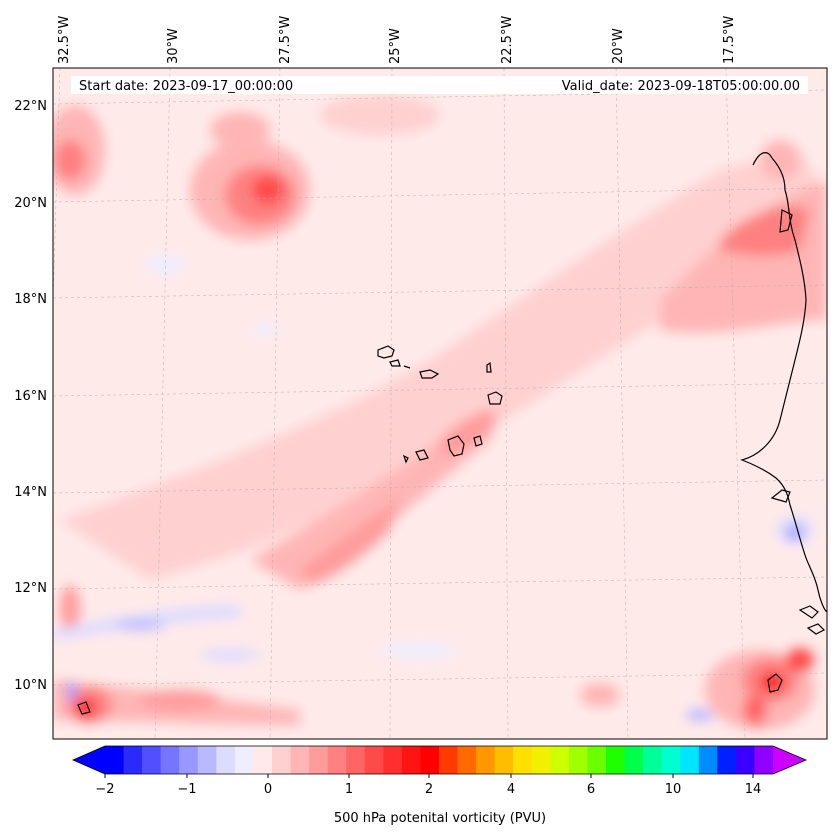 This screenshot has height=836, width=837. I want to click on colorbar-label: 500 hPa potenital vorticity (PVU), so click(440, 818).